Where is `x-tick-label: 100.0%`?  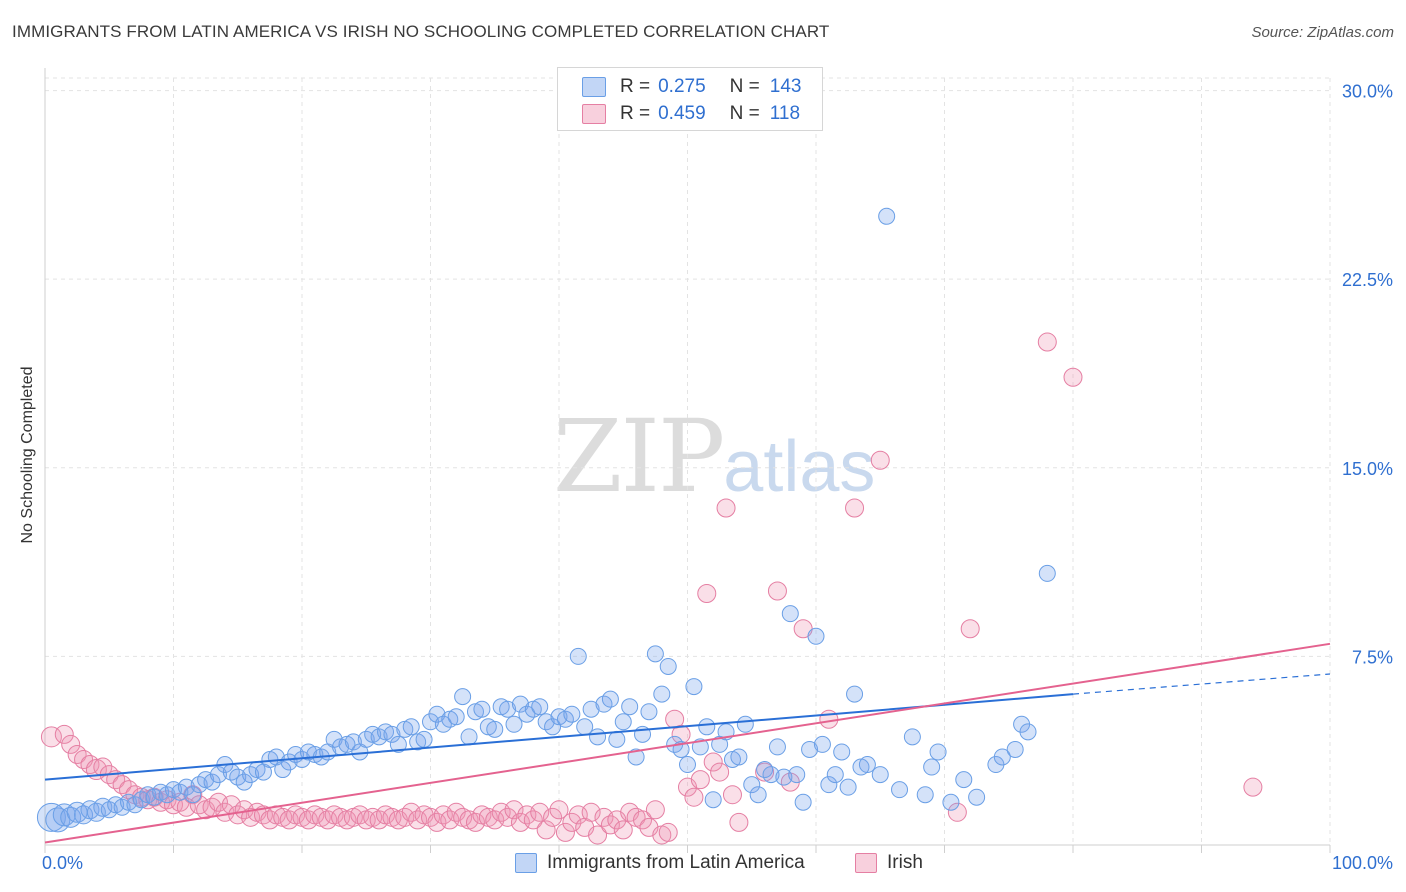 x-tick-label: 100.0% is located at coordinates (1362, 863).